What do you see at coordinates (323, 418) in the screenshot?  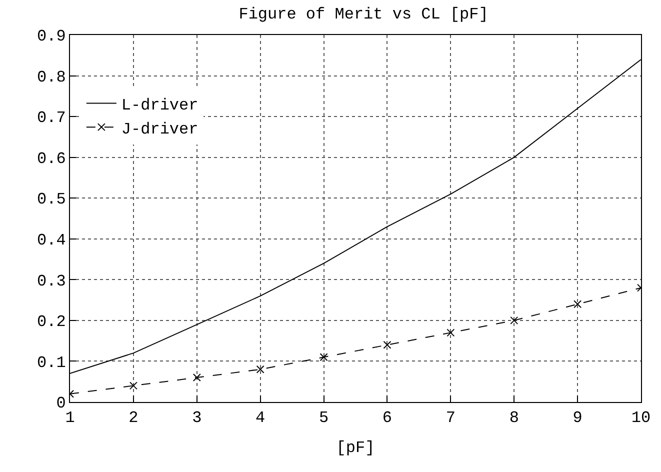 I see `x-tick-label: 5` at bounding box center [323, 418].